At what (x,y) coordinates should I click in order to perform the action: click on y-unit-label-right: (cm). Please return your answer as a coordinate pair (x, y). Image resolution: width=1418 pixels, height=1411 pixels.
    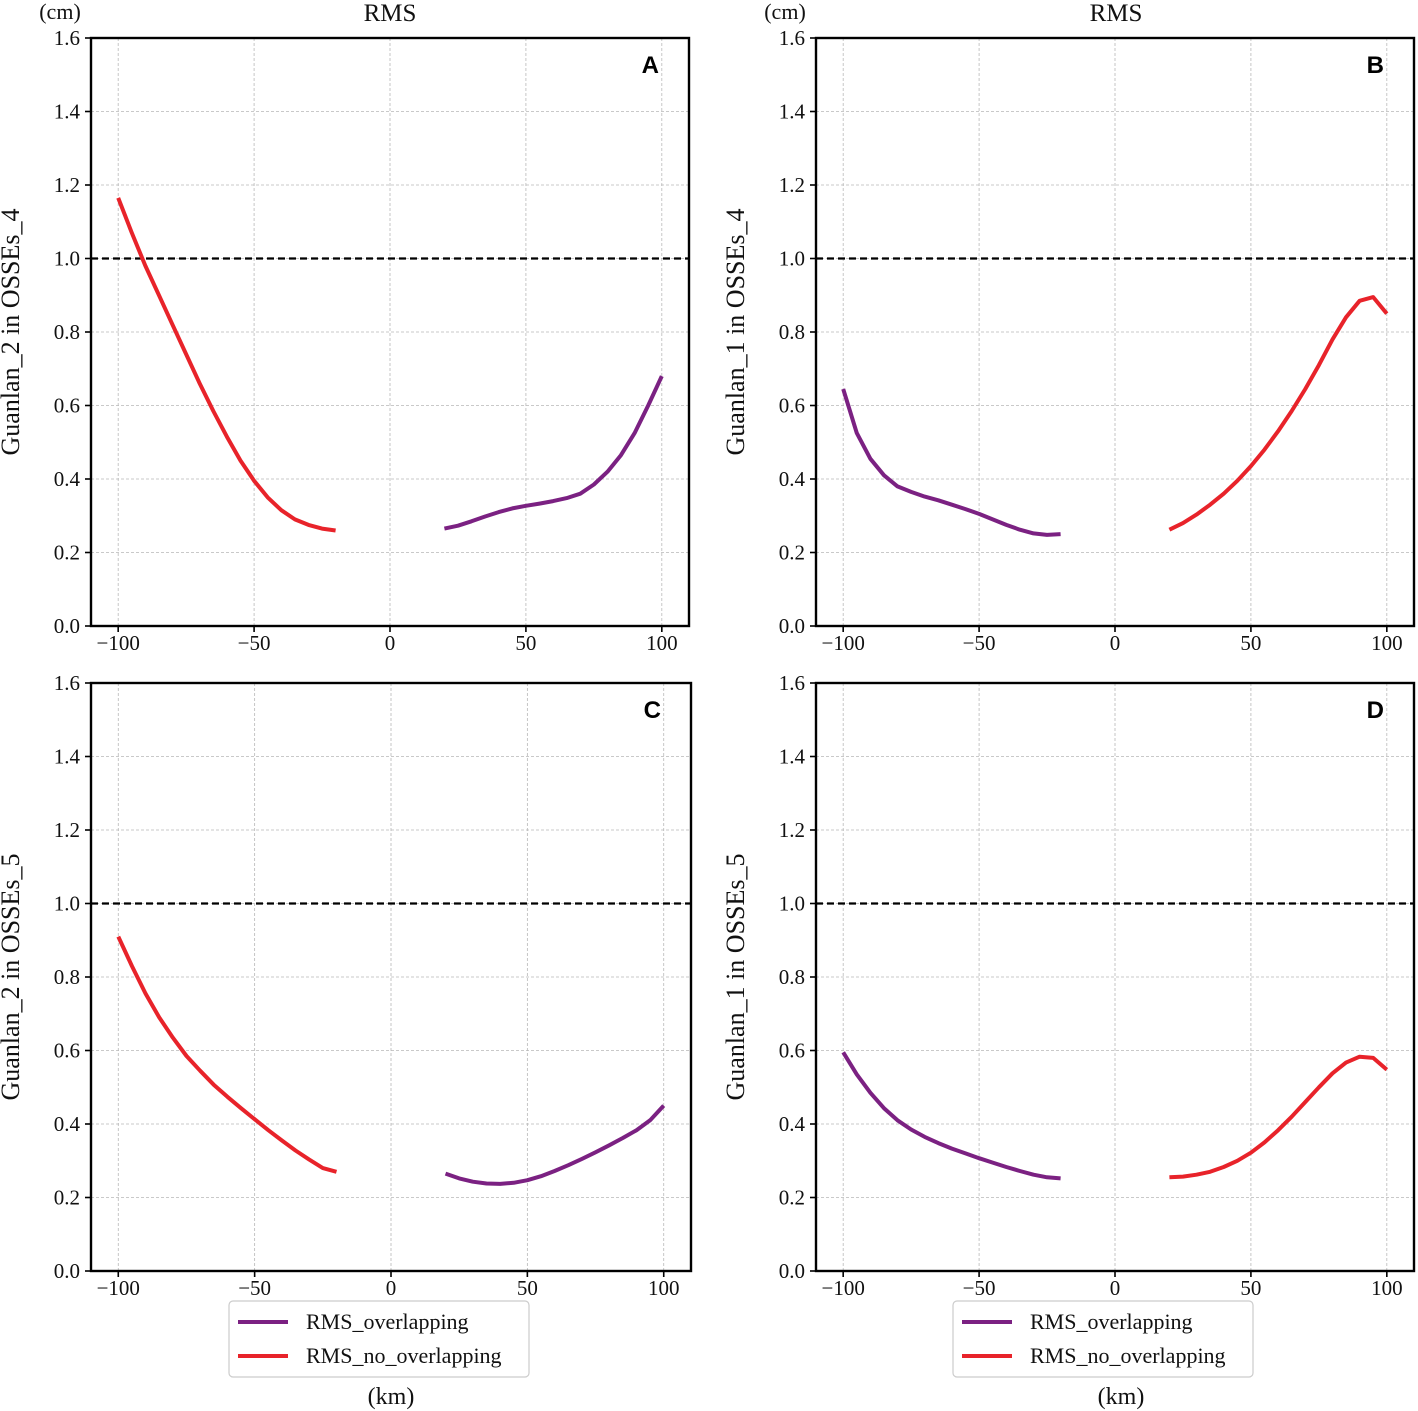
    Looking at the image, I should click on (785, 12).